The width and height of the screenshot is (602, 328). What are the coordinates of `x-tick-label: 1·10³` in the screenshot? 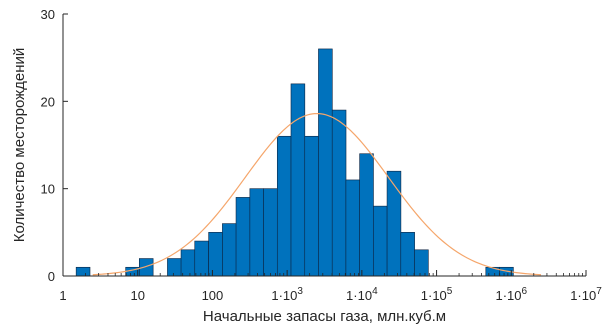 It's located at (287, 294).